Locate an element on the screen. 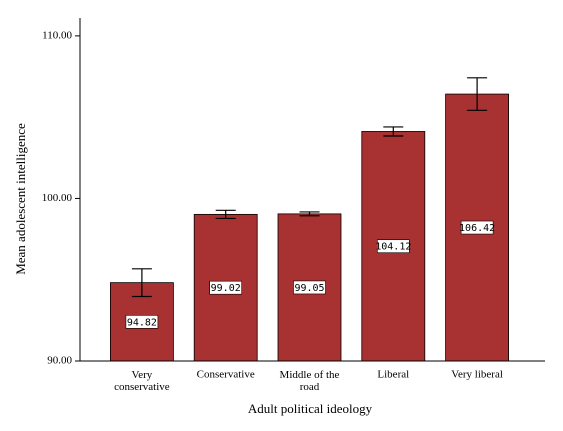 The image size is (563, 431). x-tick-label: Very conservative is located at coordinates (142, 381).